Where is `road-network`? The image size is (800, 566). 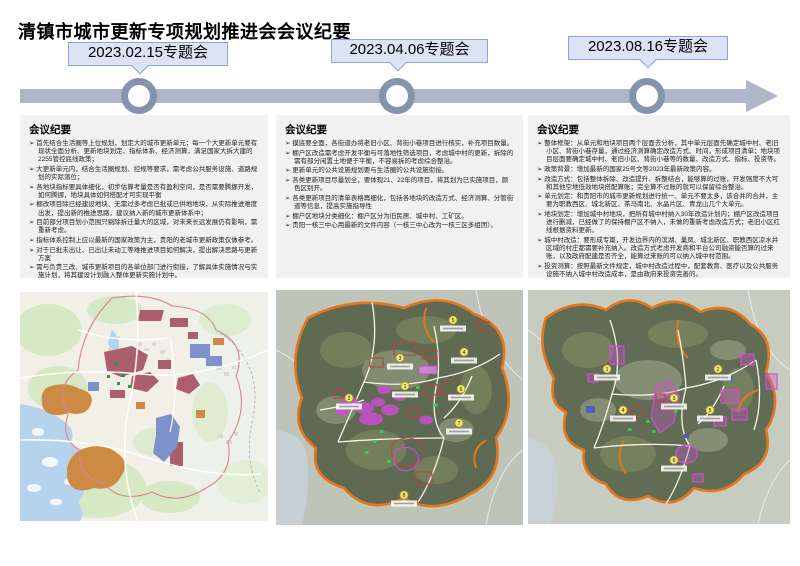 road-network is located at coordinates (144, 406).